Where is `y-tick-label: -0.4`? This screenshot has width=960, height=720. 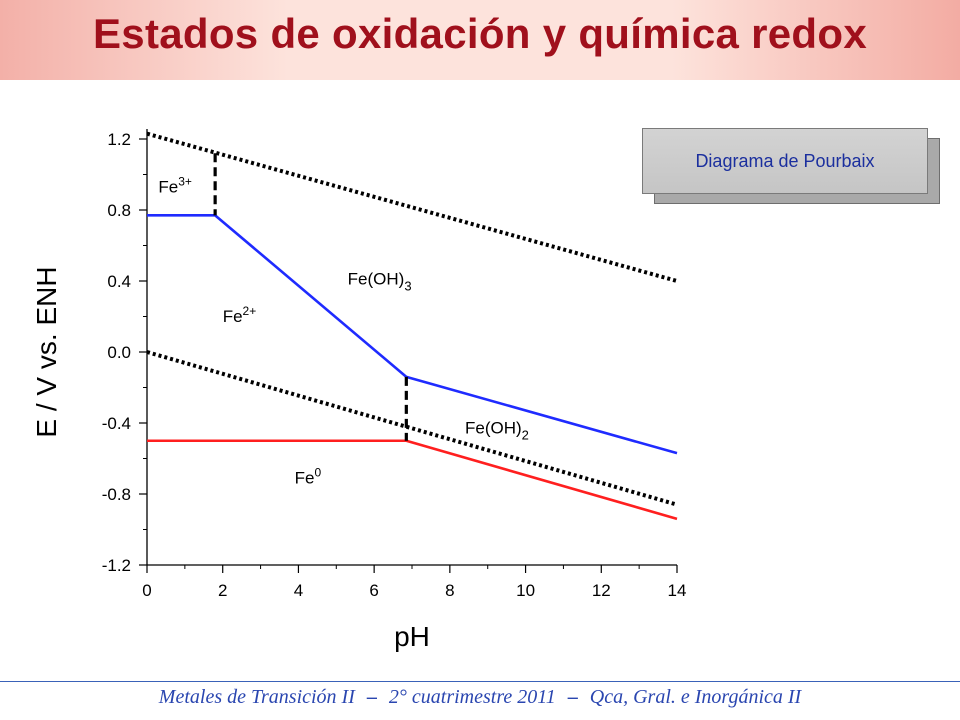 y-tick-label: -0.4 is located at coordinates (116, 423).